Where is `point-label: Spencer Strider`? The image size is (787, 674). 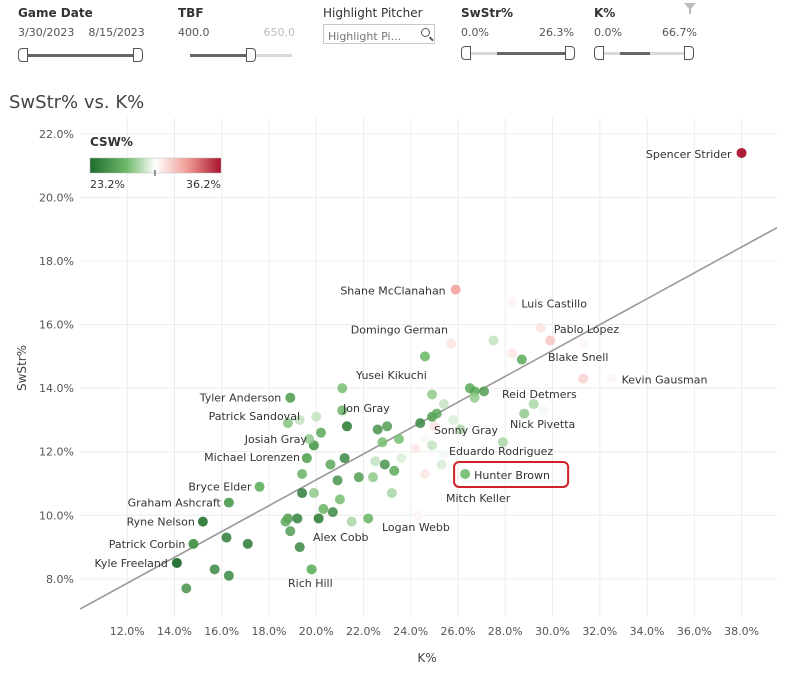 point-label: Spencer Strider is located at coordinates (689, 154).